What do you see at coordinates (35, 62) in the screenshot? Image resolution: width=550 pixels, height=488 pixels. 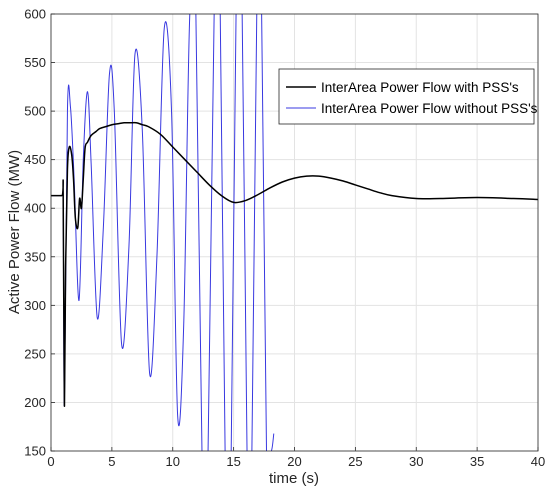 I see `y-tick-label: 550` at bounding box center [35, 62].